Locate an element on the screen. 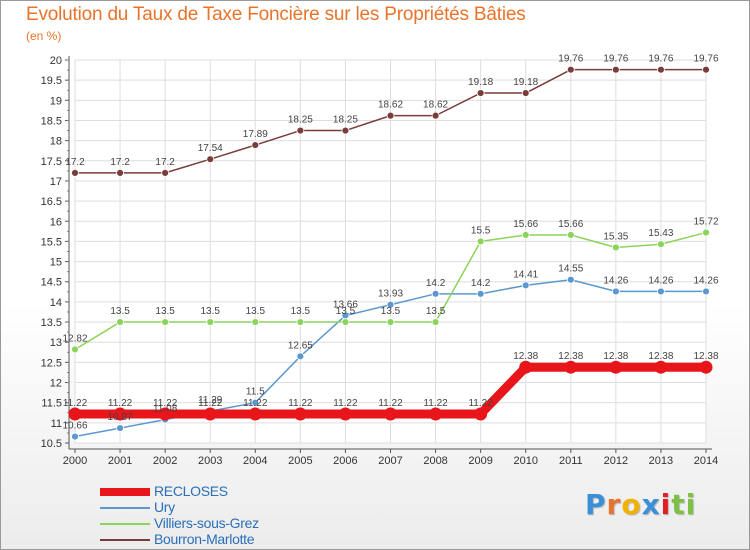 The image size is (750, 550). y-tick-label: 18.5 is located at coordinates (51, 121).